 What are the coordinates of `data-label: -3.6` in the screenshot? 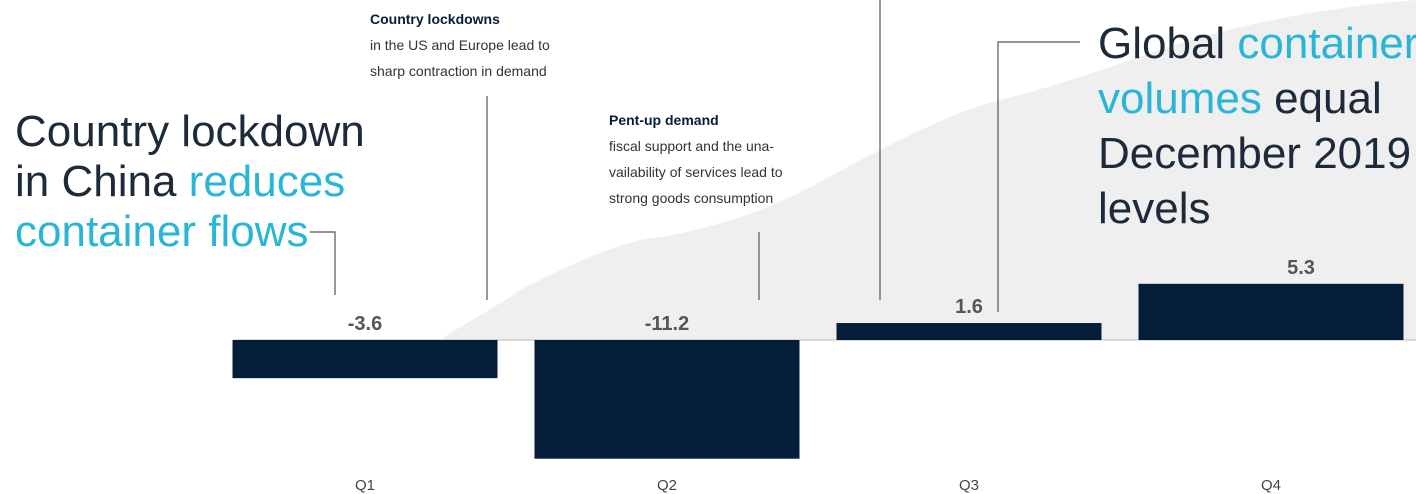 It's located at (365, 324).